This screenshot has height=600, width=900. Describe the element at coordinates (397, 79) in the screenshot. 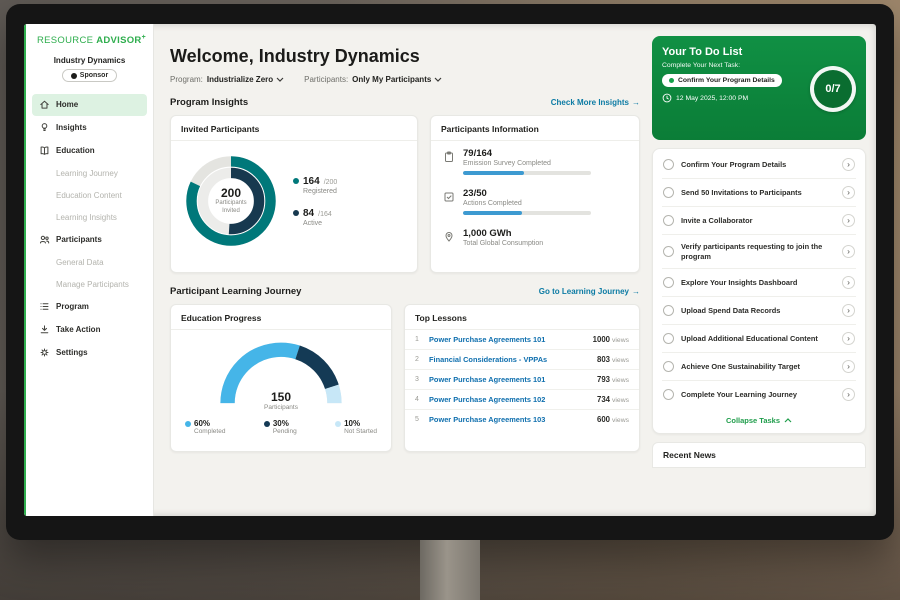

I see `participants-select: Only My Participants` at that location.